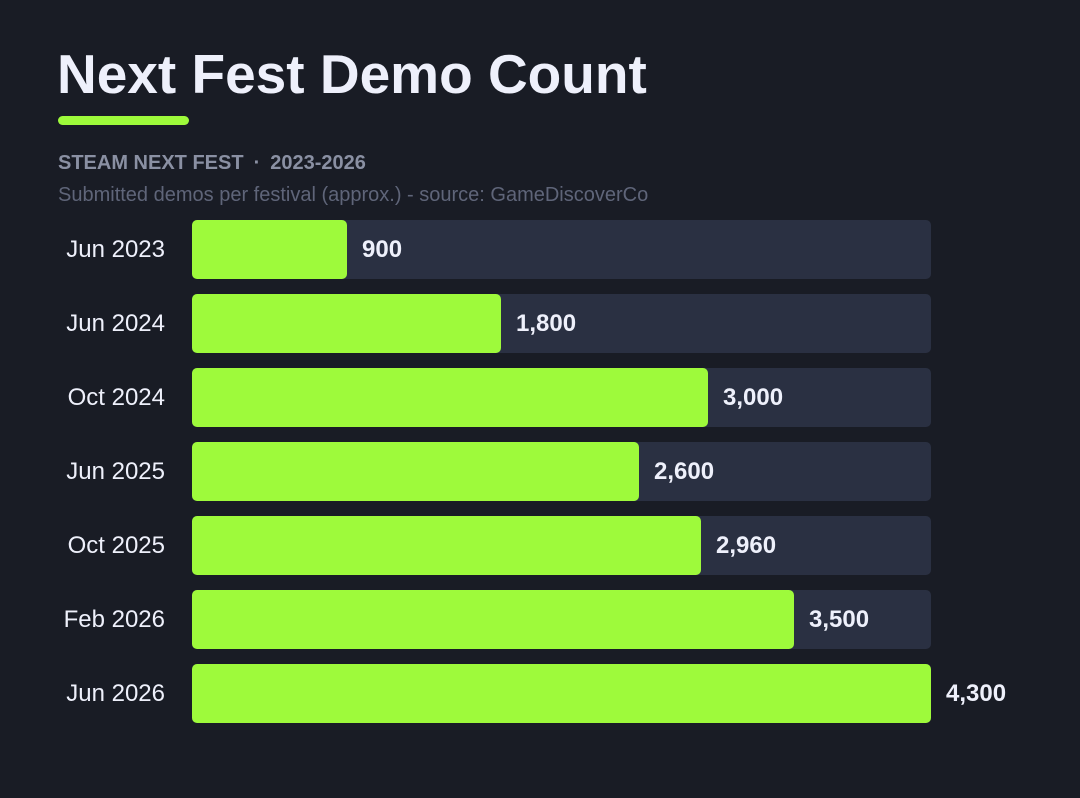  Describe the element at coordinates (114, 619) in the screenshot. I see `category-label: Feb 2026` at that location.